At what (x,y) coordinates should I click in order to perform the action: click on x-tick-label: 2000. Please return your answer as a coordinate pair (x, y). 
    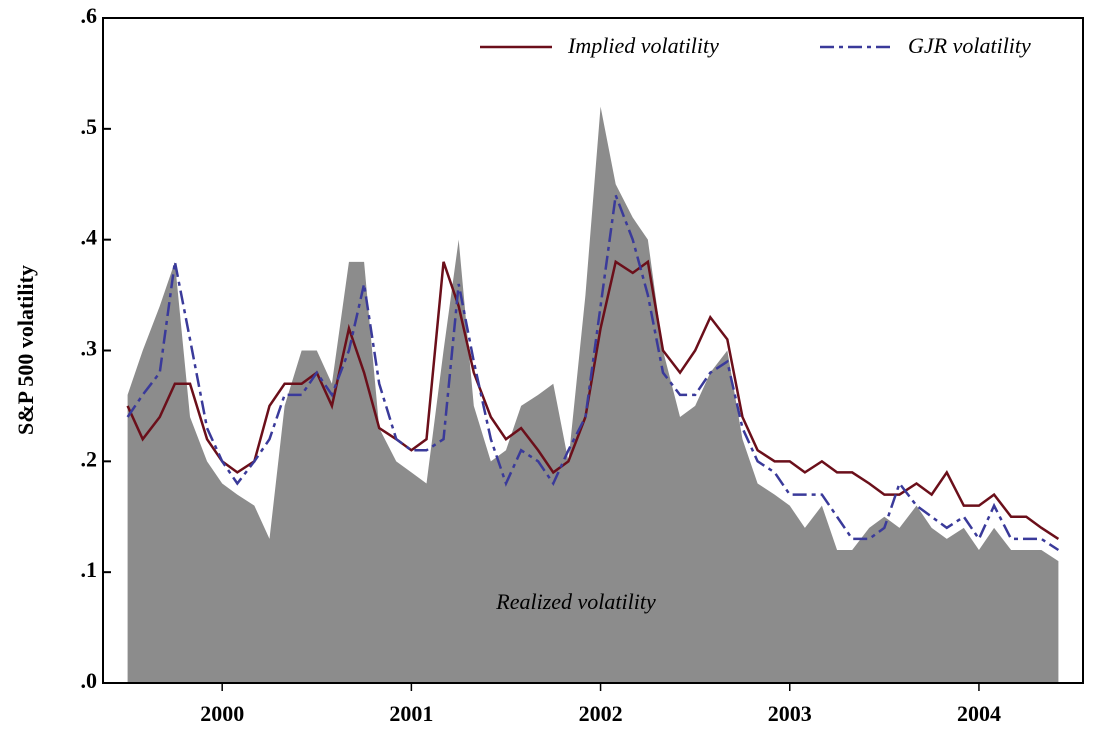
    Looking at the image, I should click on (222, 713).